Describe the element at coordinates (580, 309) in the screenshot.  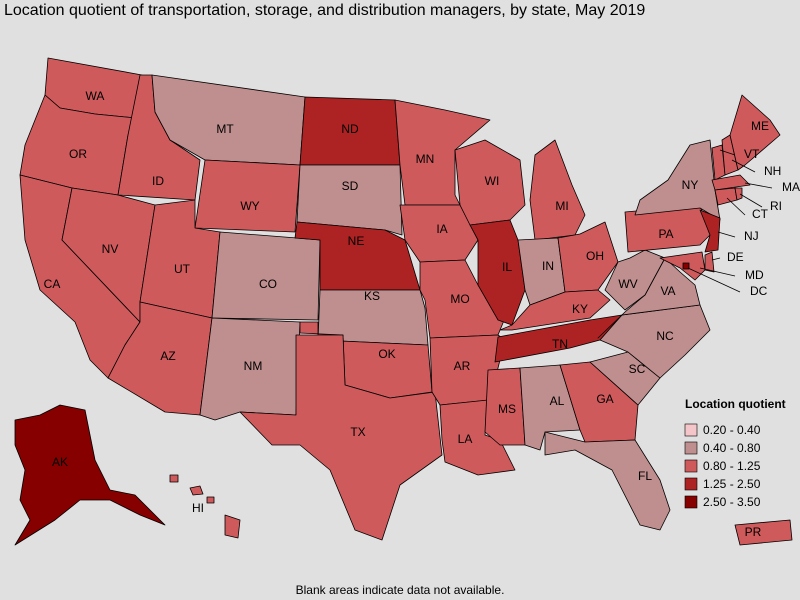
I see `state-label: KY` at that location.